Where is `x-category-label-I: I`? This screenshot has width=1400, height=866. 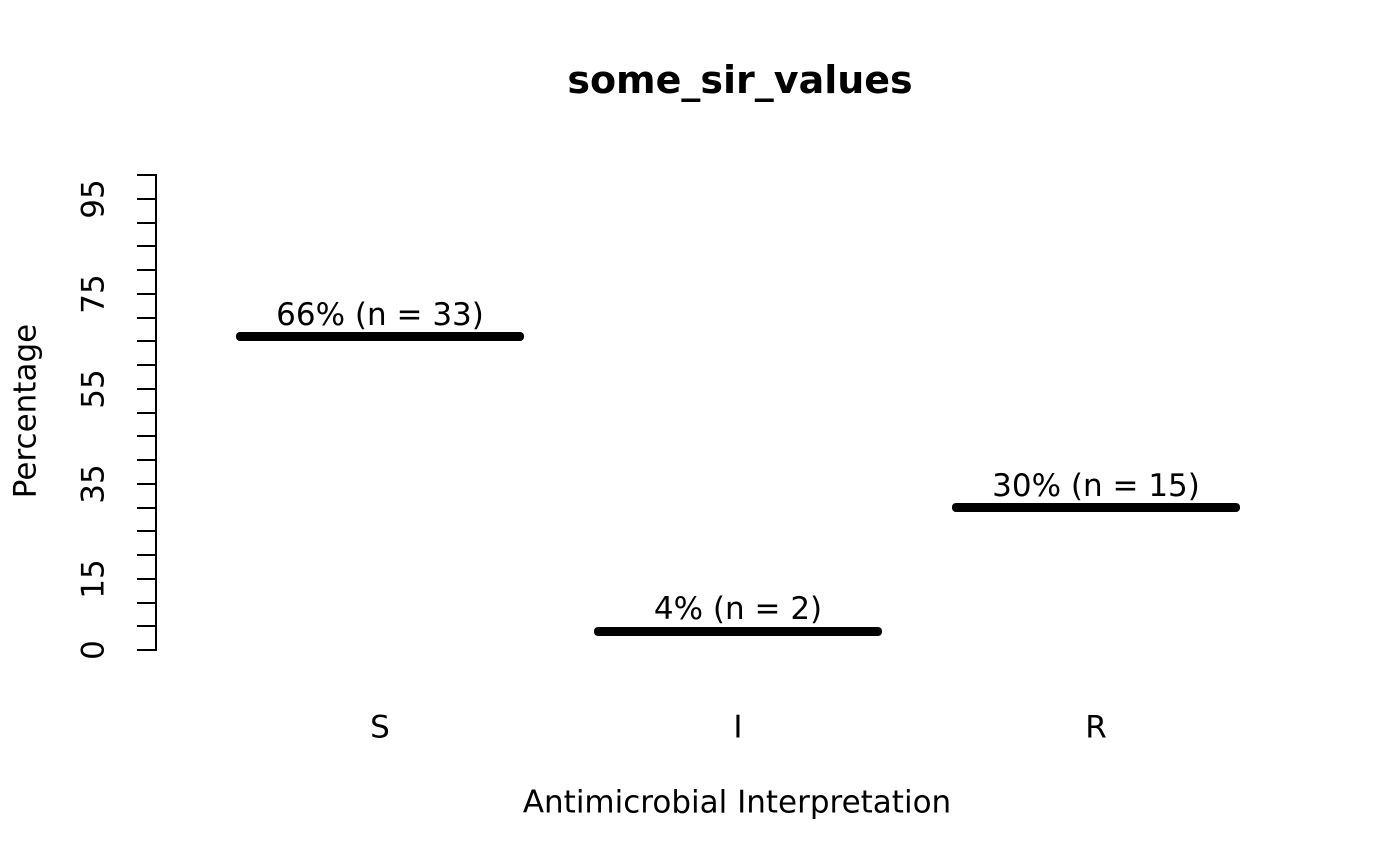 x-category-label-I: I is located at coordinates (738, 727).